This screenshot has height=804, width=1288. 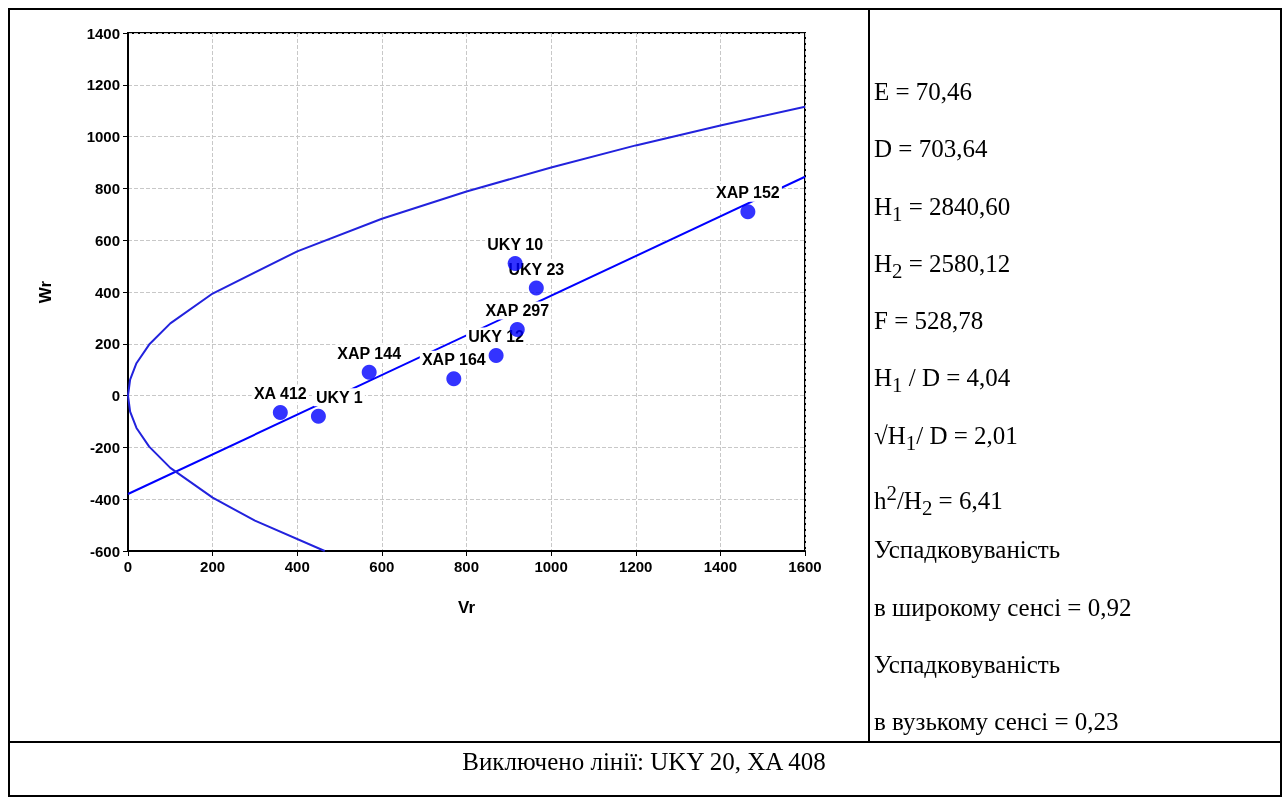 What do you see at coordinates (107, 240) in the screenshot?
I see `y-tick-label: 600` at bounding box center [107, 240].